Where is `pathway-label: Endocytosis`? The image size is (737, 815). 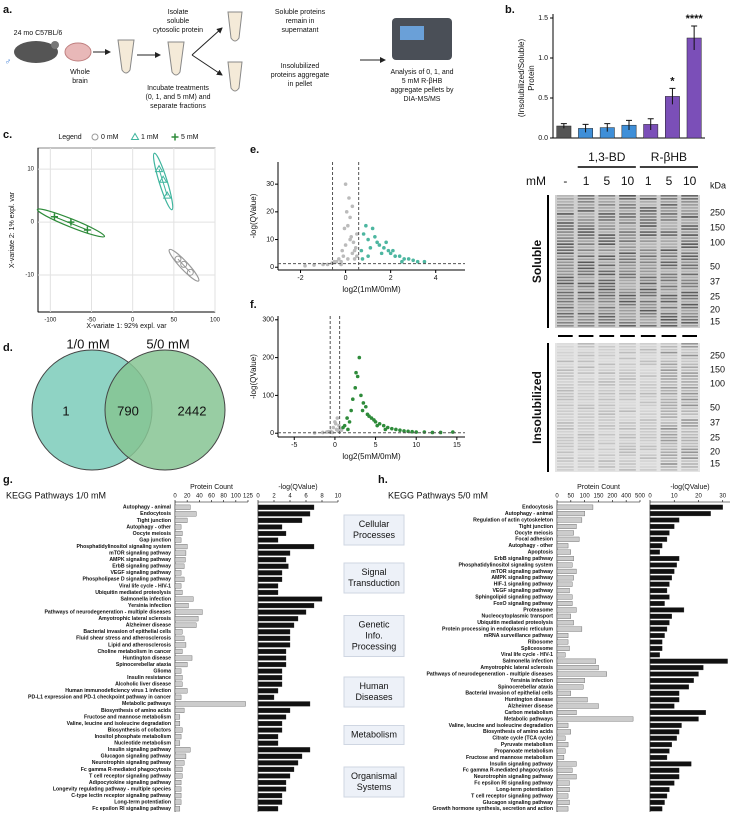 pathway-label: Endocytosis is located at coordinates (155, 514).